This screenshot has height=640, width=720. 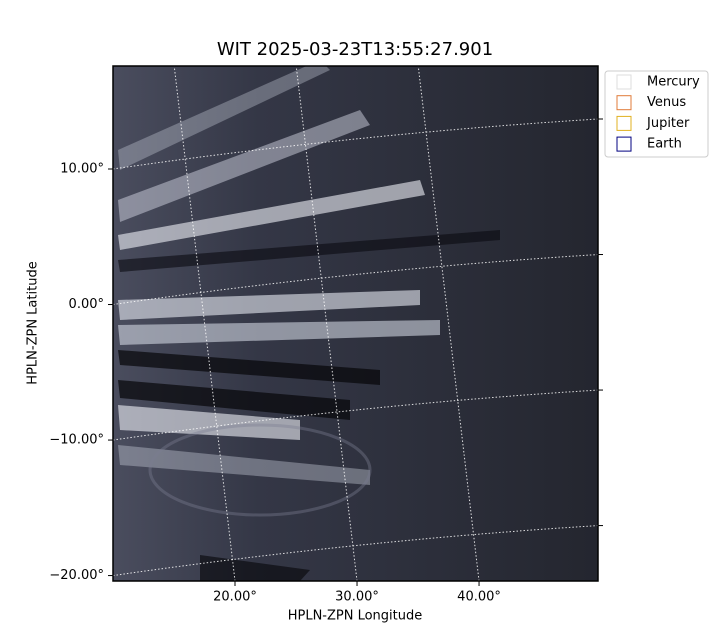 What do you see at coordinates (479, 597) in the screenshot?
I see `x-tick-label: 40.00°` at bounding box center [479, 597].